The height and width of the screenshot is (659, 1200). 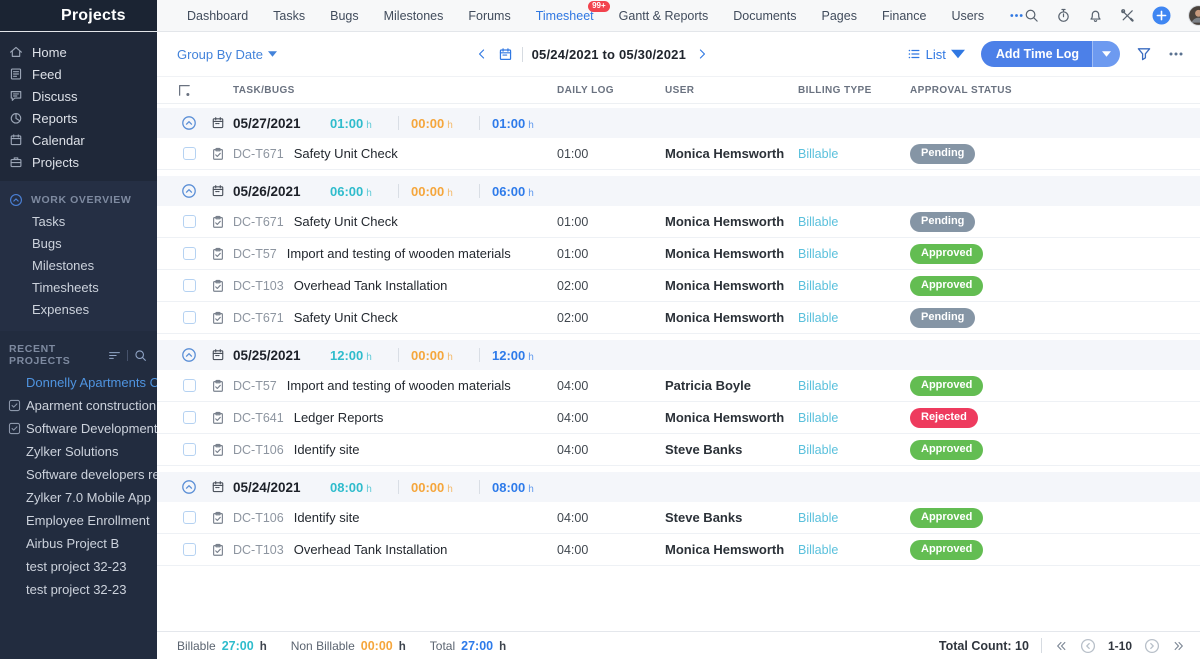 I want to click on hamburger-menu-icon, so click(x=17, y=15).